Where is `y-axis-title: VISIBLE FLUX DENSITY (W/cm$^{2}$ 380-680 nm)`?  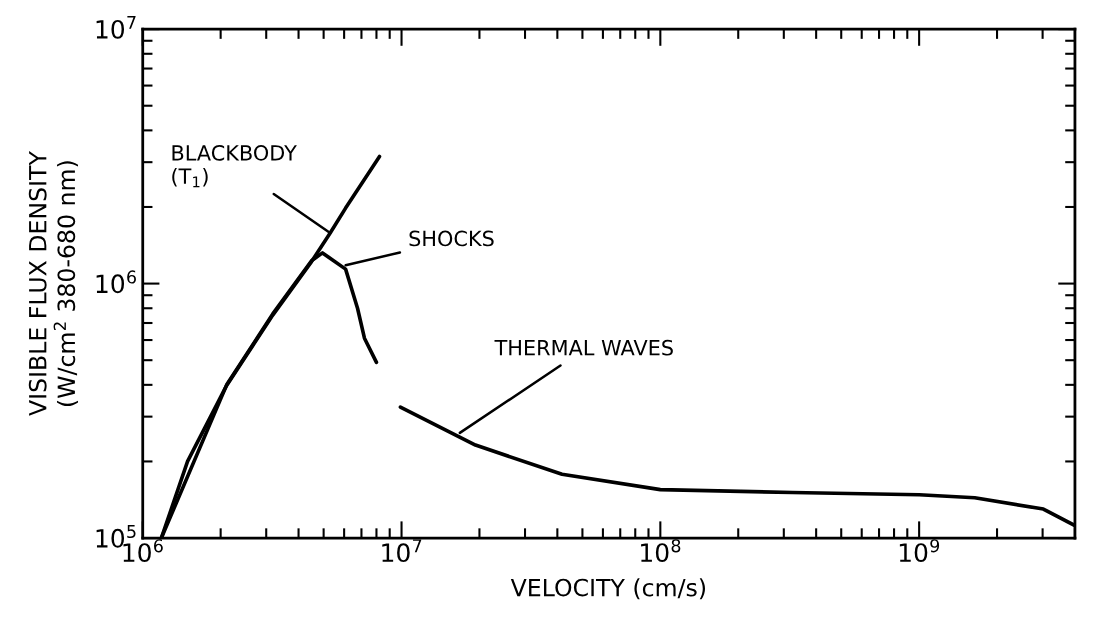
y-axis-title: VISIBLE FLUX DENSITY (W/cm$^{2}$ 380-680 nm) is located at coordinates (53, 283).